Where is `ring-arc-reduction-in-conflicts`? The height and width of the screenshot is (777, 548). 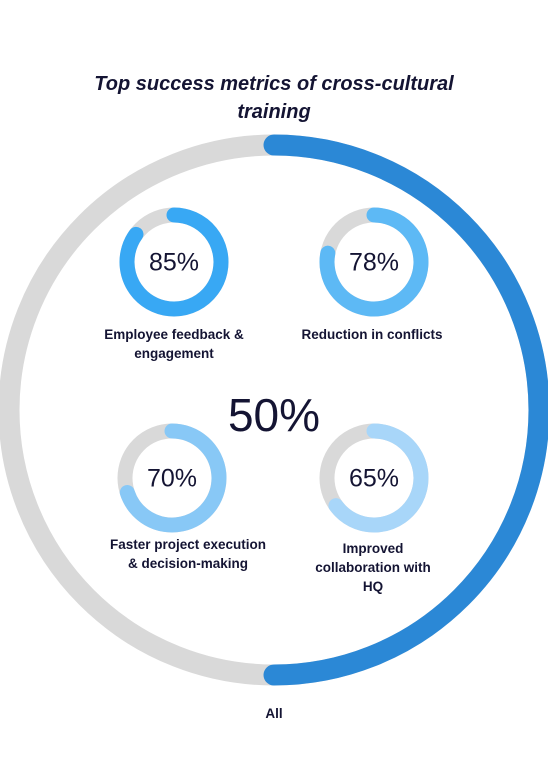 ring-arc-reduction-in-conflicts is located at coordinates (374, 262).